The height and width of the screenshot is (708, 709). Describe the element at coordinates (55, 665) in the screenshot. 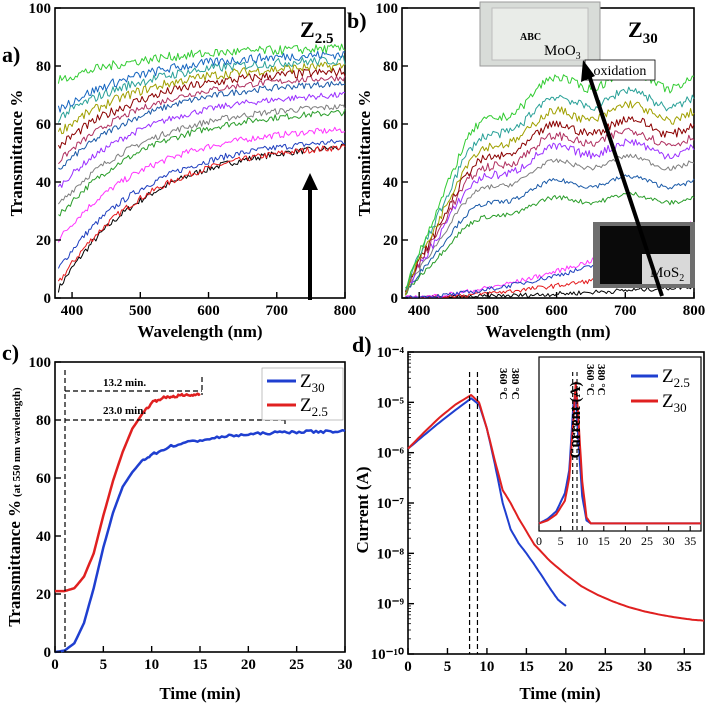

I see `panel-c-xtick-label-0: 0` at that location.